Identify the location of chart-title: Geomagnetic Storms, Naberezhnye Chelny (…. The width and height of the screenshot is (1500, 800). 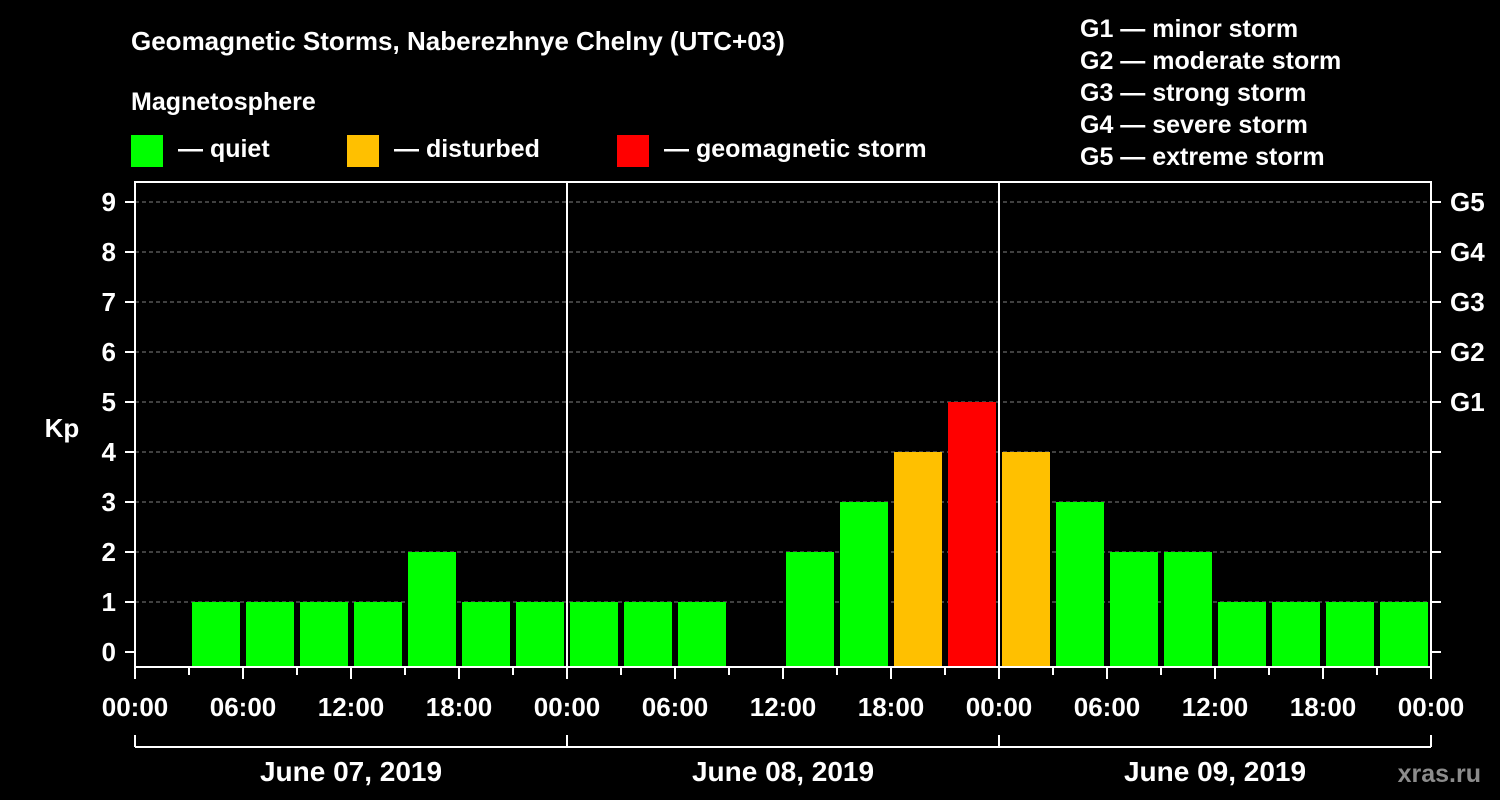
(458, 41).